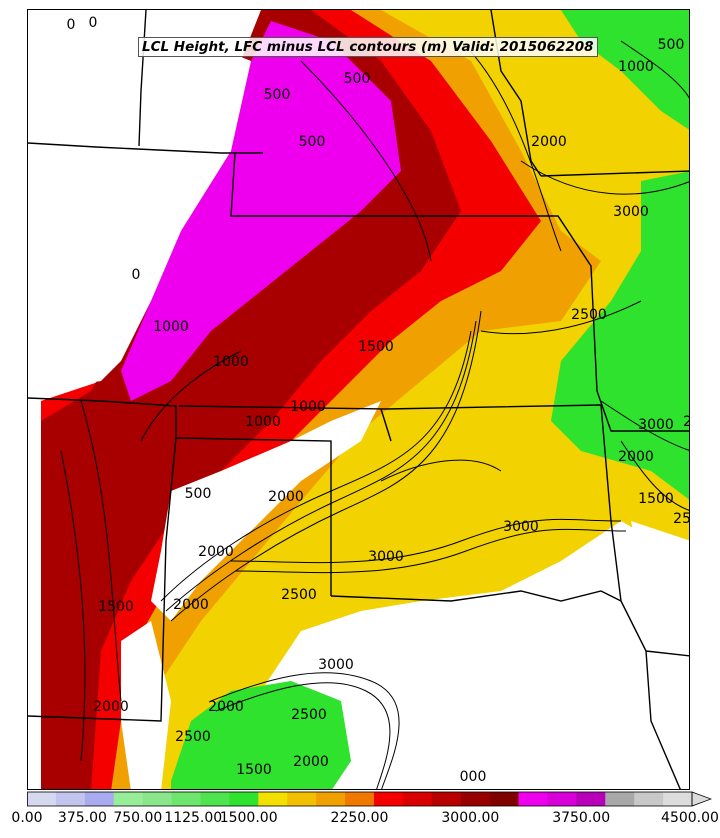 This screenshot has height=838, width=720. Describe the element at coordinates (473, 777) in the screenshot. I see `contour-label: 000` at that location.